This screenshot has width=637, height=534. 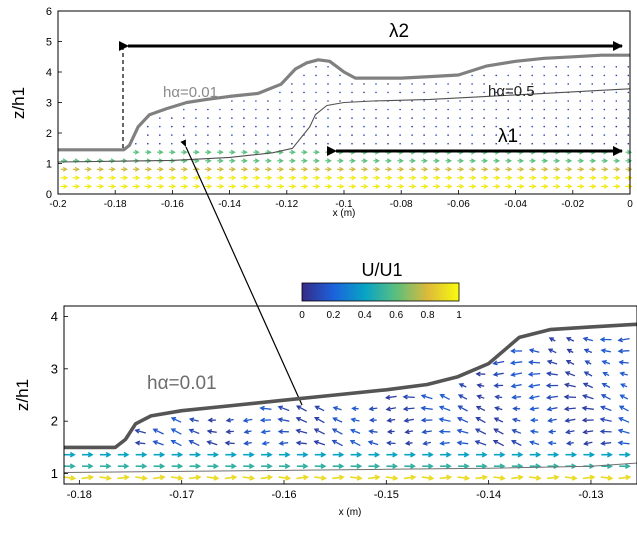 I want to click on bottom-h001-label: hα=0.01, so click(x=182, y=383).